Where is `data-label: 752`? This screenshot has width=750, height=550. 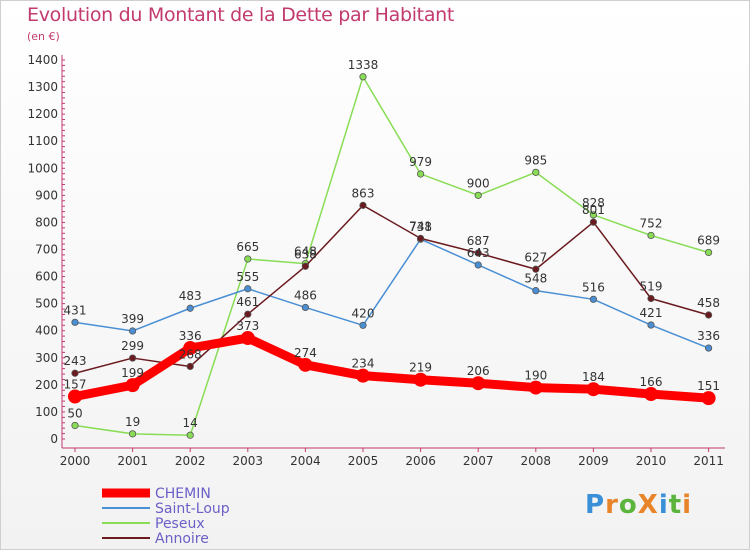
data-label: 752 is located at coordinates (651, 223).